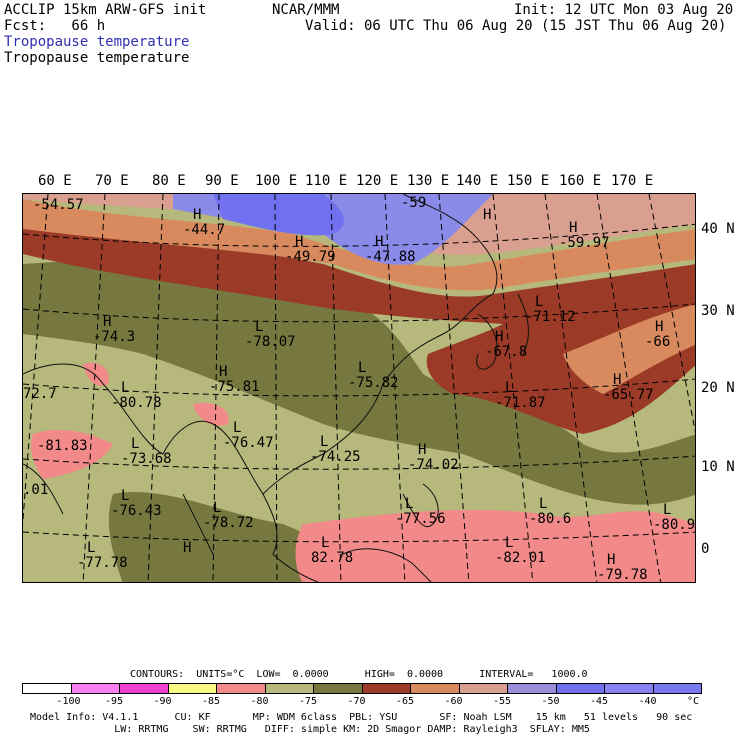 The height and width of the screenshot is (740, 740). Describe the element at coordinates (146, 459) in the screenshot. I see `extremum-value: -73.68` at that location.